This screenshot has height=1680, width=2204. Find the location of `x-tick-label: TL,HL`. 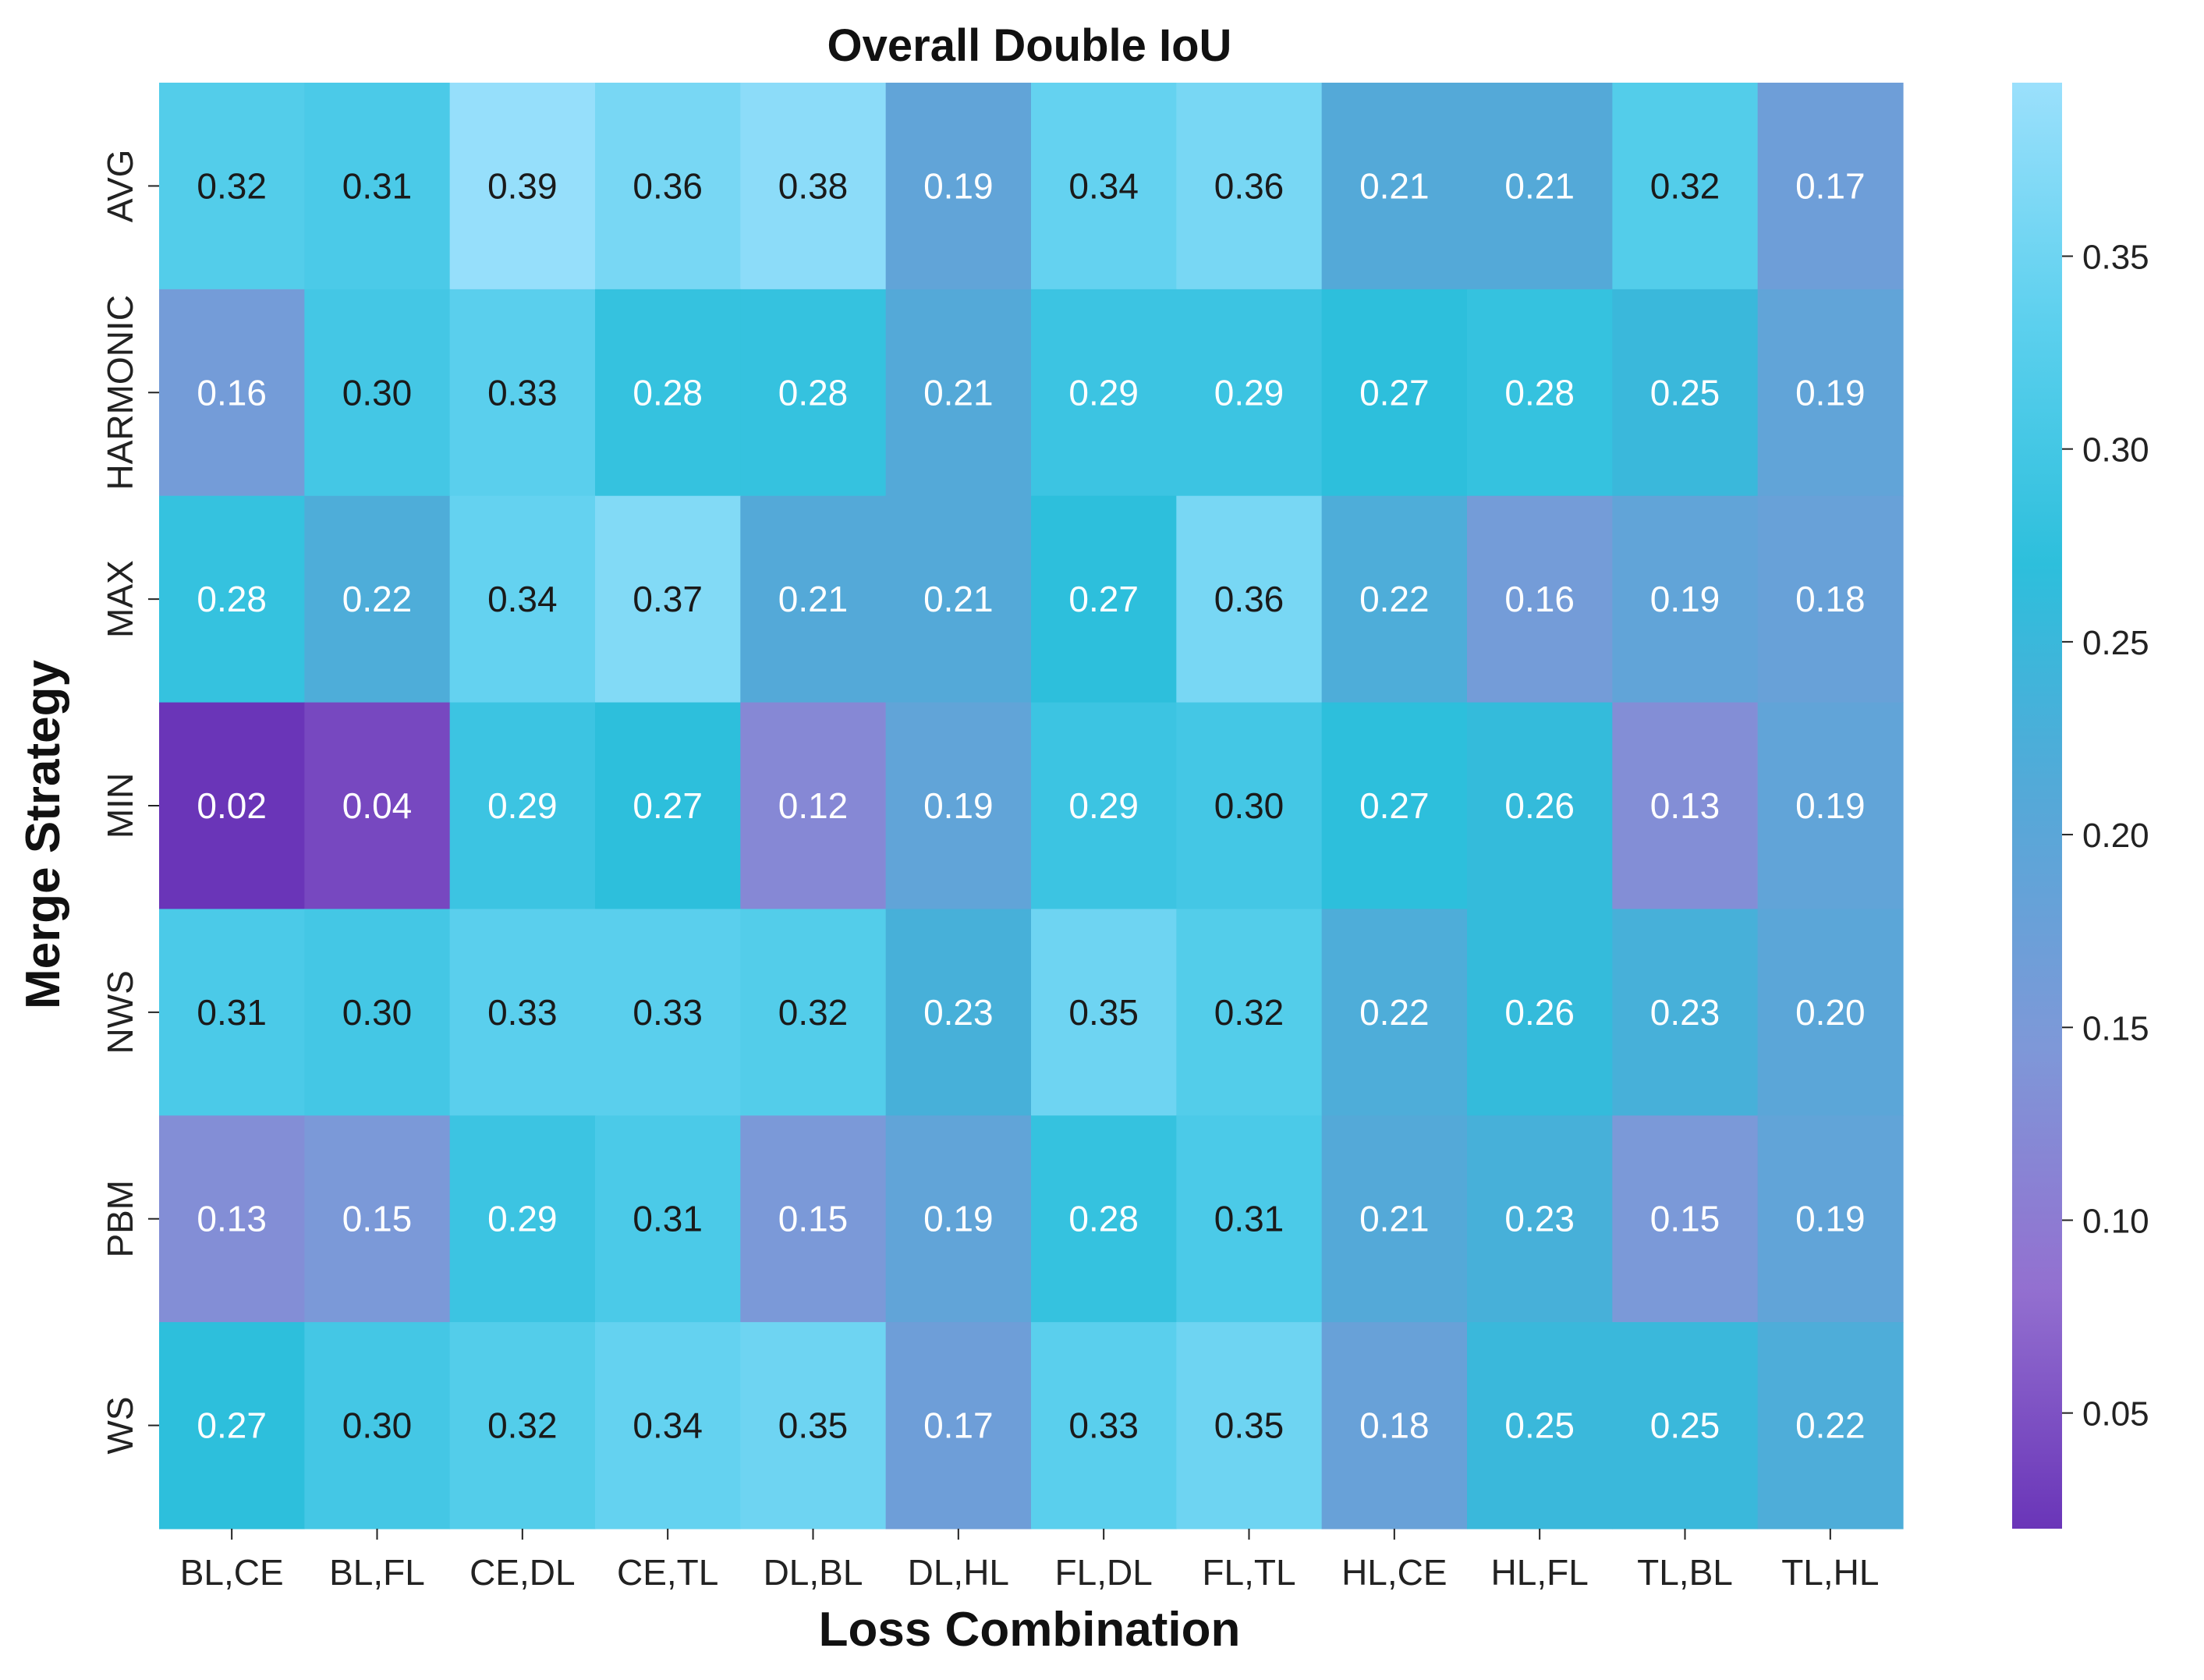

x-tick-label: TL,HL is located at coordinates (1830, 1573).